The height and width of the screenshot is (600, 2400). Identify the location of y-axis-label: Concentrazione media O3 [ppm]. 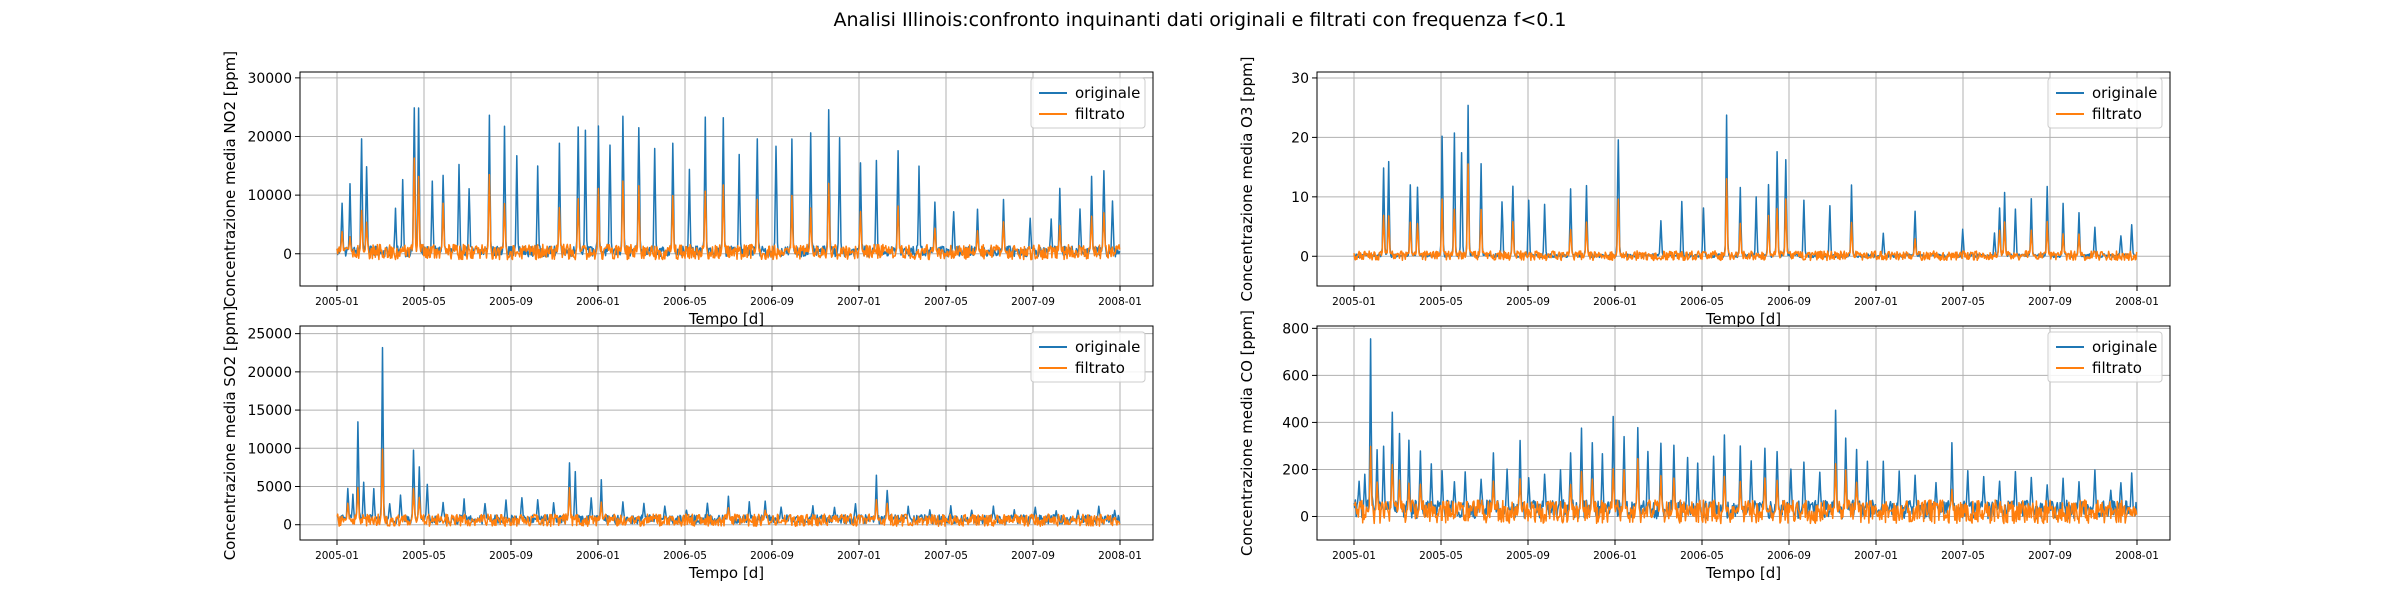
(1247, 178).